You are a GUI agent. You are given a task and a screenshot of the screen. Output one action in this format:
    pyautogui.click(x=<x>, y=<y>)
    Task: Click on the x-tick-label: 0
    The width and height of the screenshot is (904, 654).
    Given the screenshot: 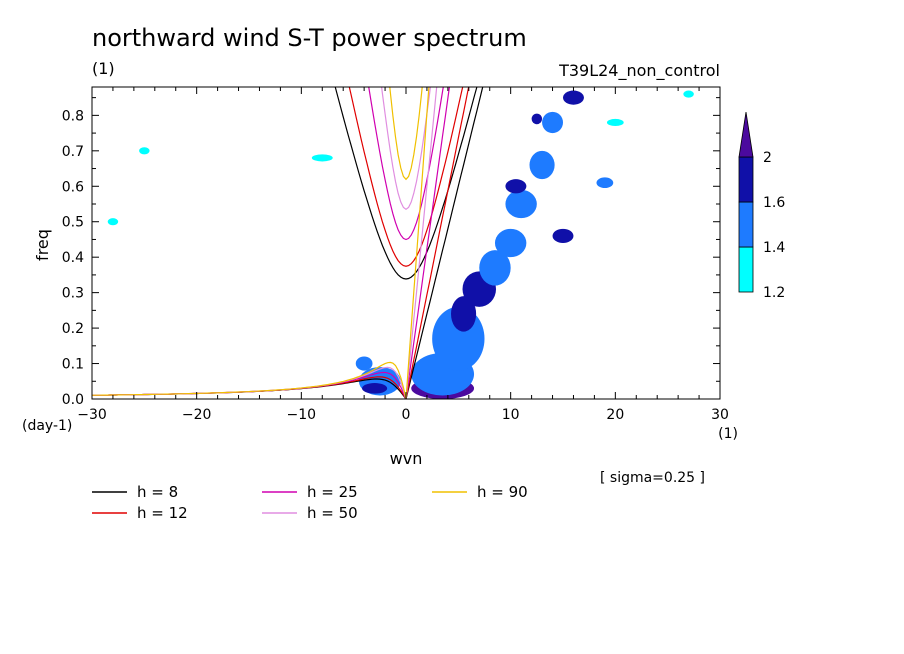 What is the action you would take?
    pyautogui.click(x=406, y=415)
    